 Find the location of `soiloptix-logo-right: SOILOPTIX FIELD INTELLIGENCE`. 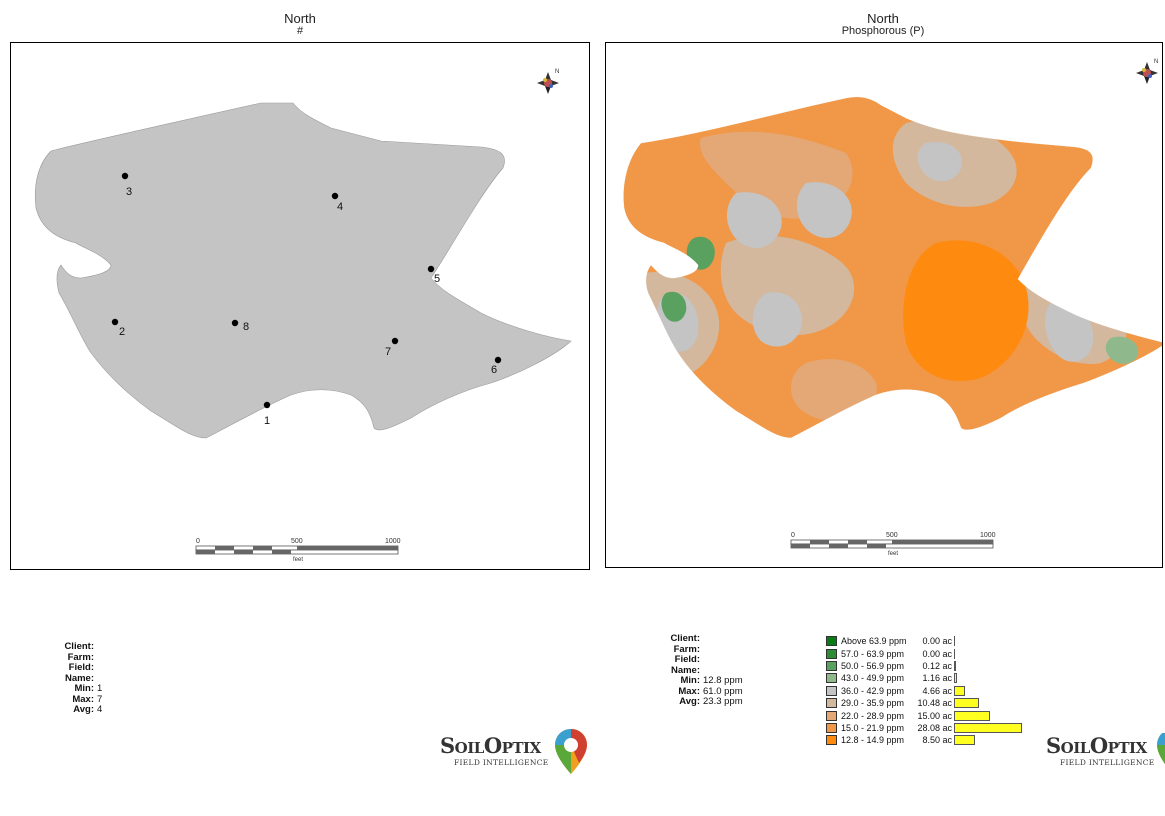

soiloptix-logo-right: SOILOPTIX FIELD INTELLIGENCE is located at coordinates (1105, 763).